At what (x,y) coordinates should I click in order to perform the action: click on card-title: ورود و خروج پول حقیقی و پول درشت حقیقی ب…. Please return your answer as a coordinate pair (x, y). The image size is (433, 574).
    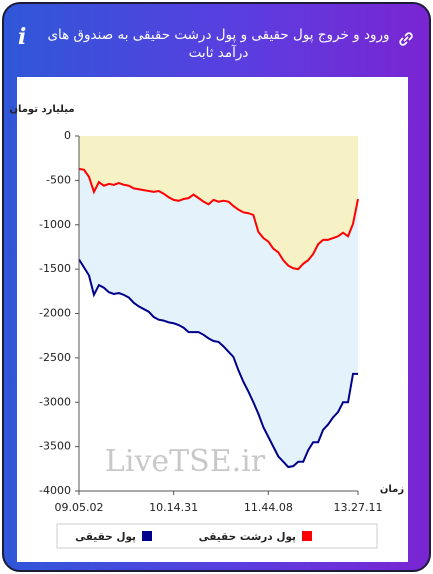
    Looking at the image, I should click on (218, 44).